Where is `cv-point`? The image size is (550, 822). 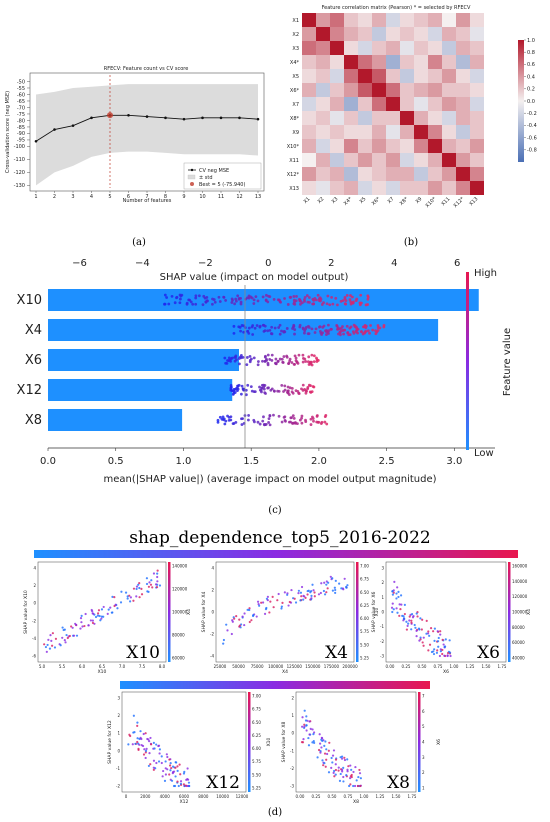
cv-point is located at coordinates (54, 129).